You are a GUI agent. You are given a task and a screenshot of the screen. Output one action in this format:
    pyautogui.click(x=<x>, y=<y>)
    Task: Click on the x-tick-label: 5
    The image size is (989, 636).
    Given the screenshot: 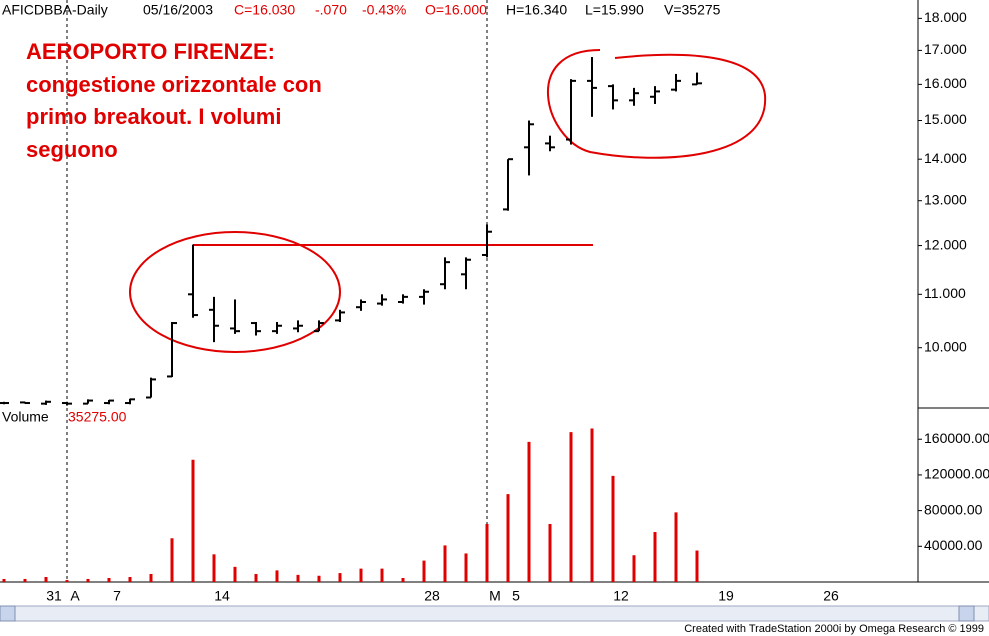 What is the action you would take?
    pyautogui.click(x=516, y=596)
    